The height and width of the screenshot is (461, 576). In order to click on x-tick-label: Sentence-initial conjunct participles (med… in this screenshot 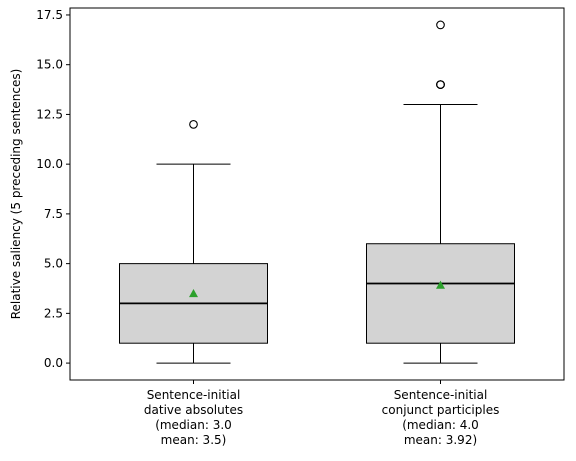, I will do `click(441, 417)`.